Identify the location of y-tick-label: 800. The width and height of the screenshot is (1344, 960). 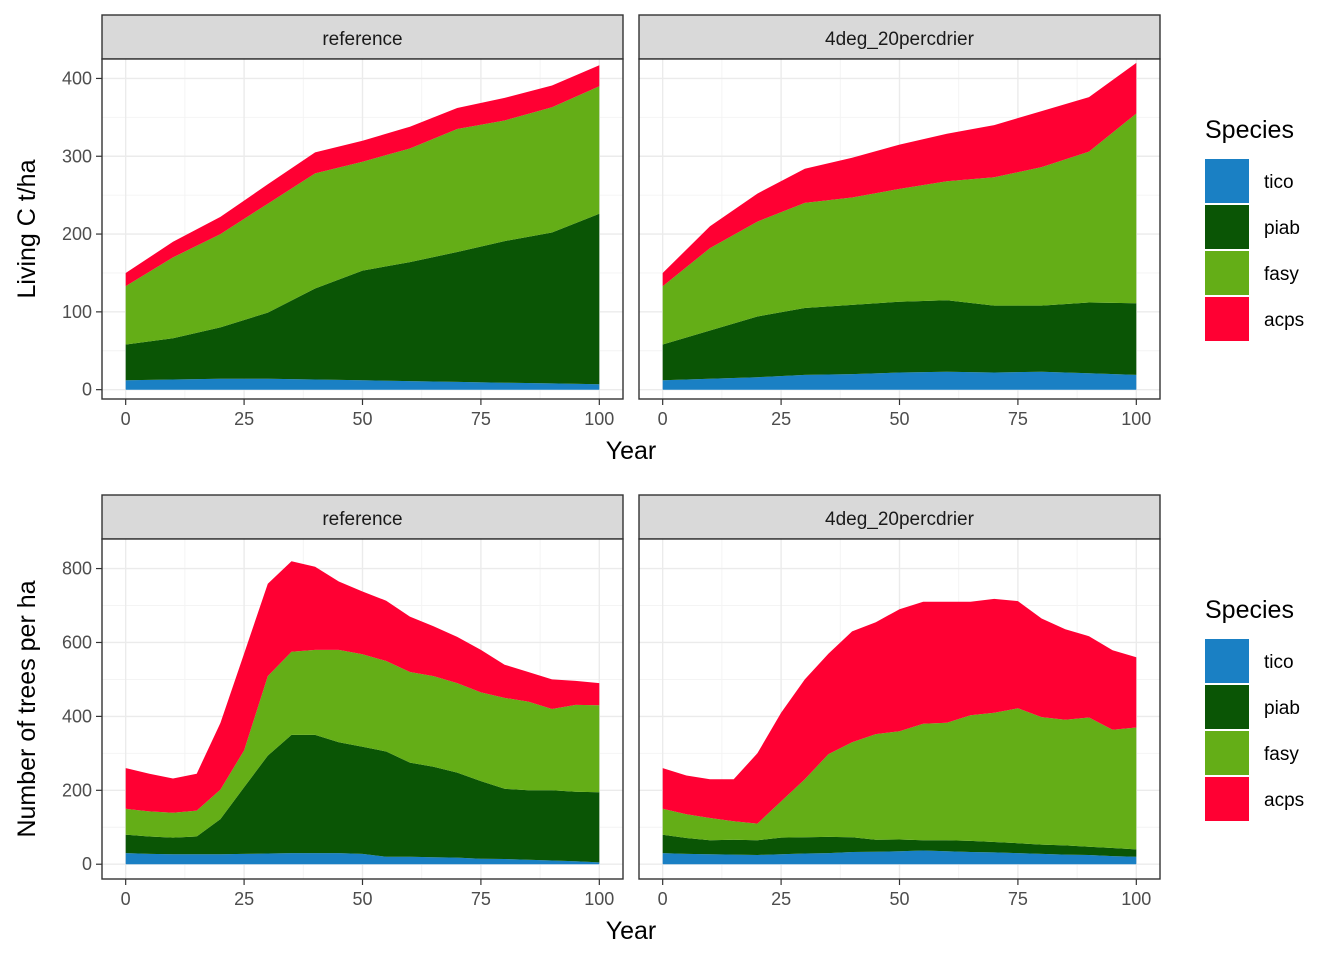
(77, 569).